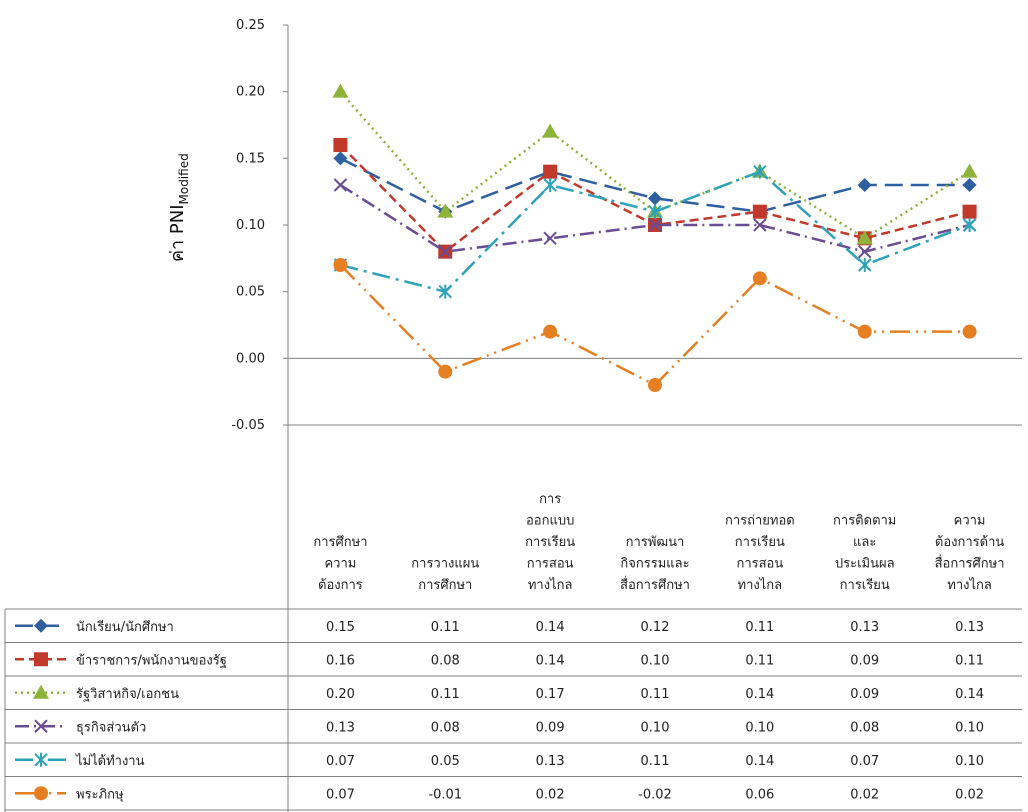 The width and height of the screenshot is (1028, 812). Describe the element at coordinates (655, 794) in the screenshot. I see `table-cell: -0.02` at that location.